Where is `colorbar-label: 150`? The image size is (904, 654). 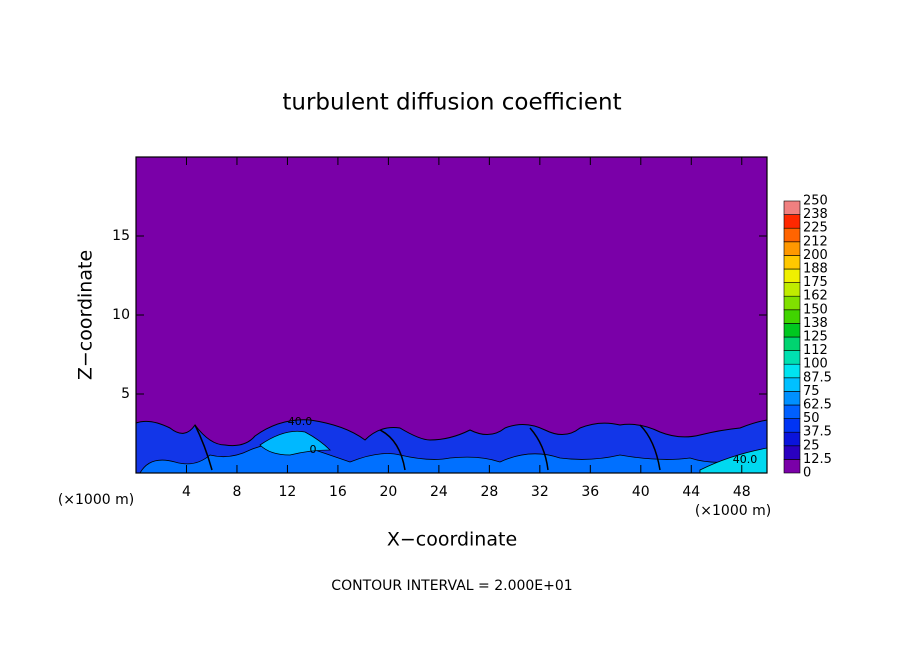 colorbar-label: 150 is located at coordinates (815, 309).